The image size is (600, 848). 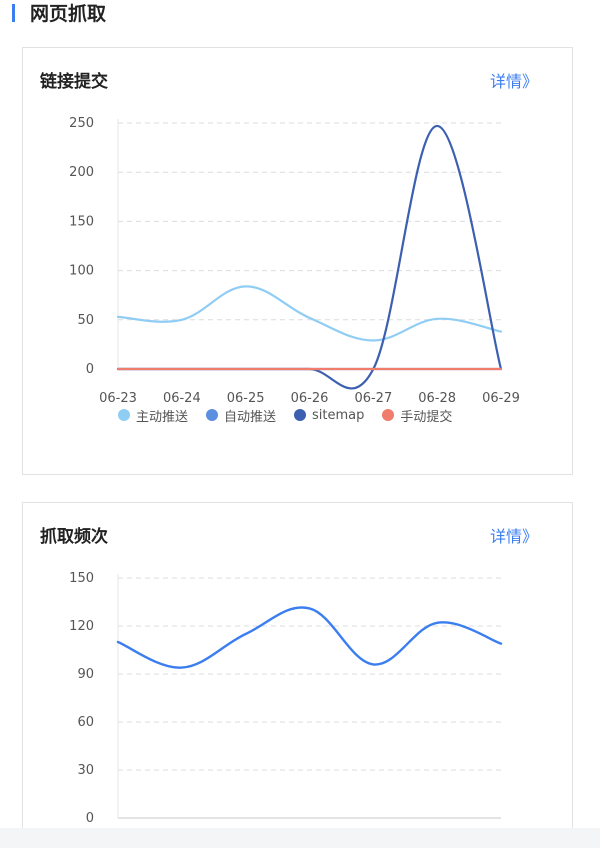 I want to click on legend-item: 手动提交, so click(x=417, y=415).